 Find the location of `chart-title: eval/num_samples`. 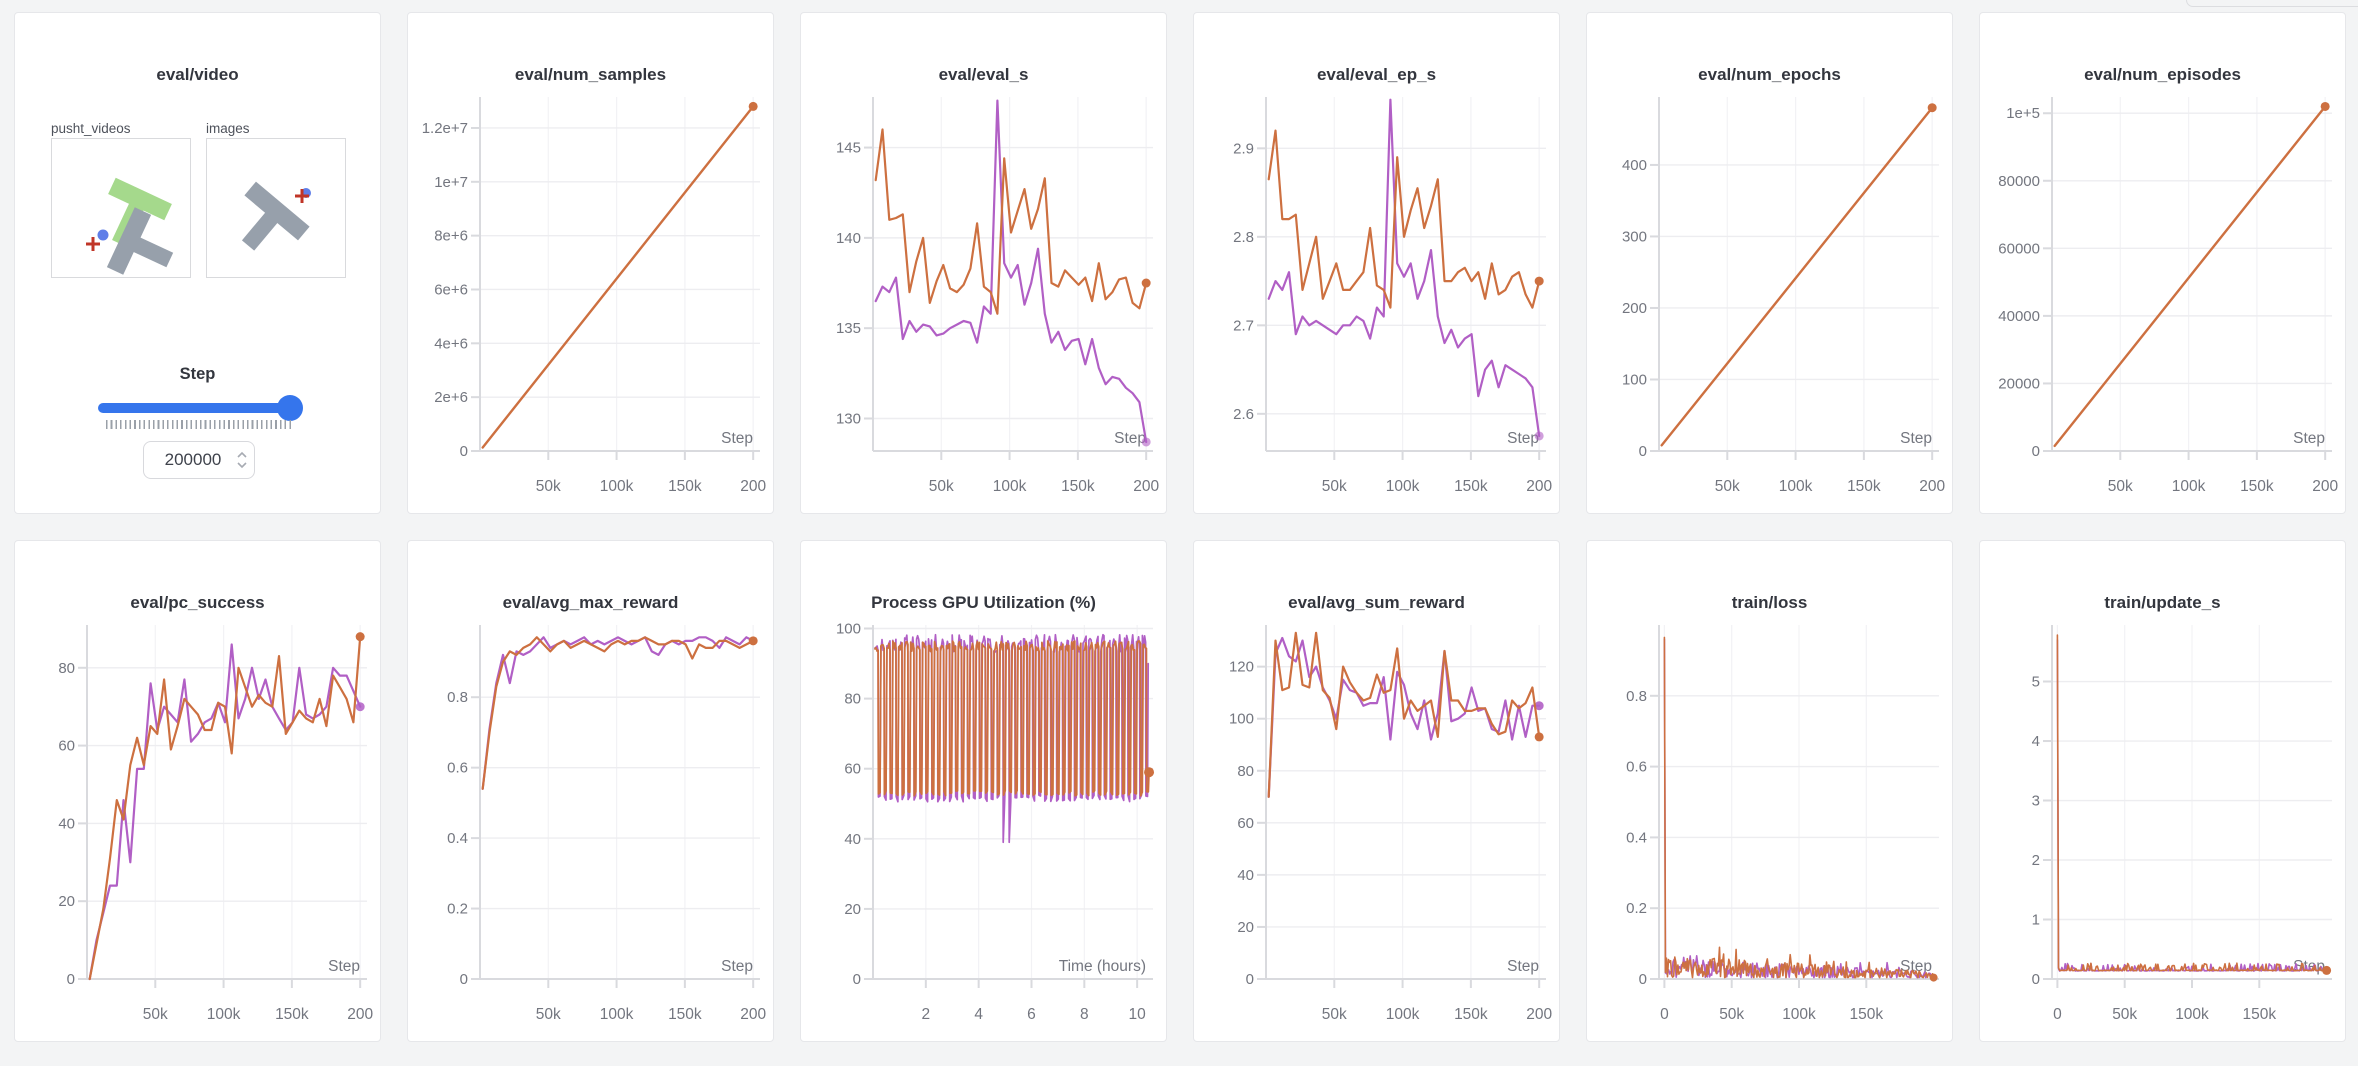

chart-title: eval/num_samples is located at coordinates (590, 74).